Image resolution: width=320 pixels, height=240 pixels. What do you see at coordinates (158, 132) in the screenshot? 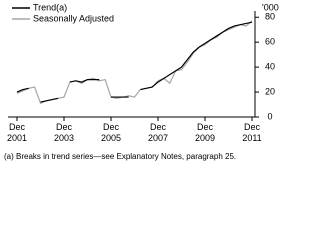
I see `x-tick-label: Dec 2007` at bounding box center [158, 132].